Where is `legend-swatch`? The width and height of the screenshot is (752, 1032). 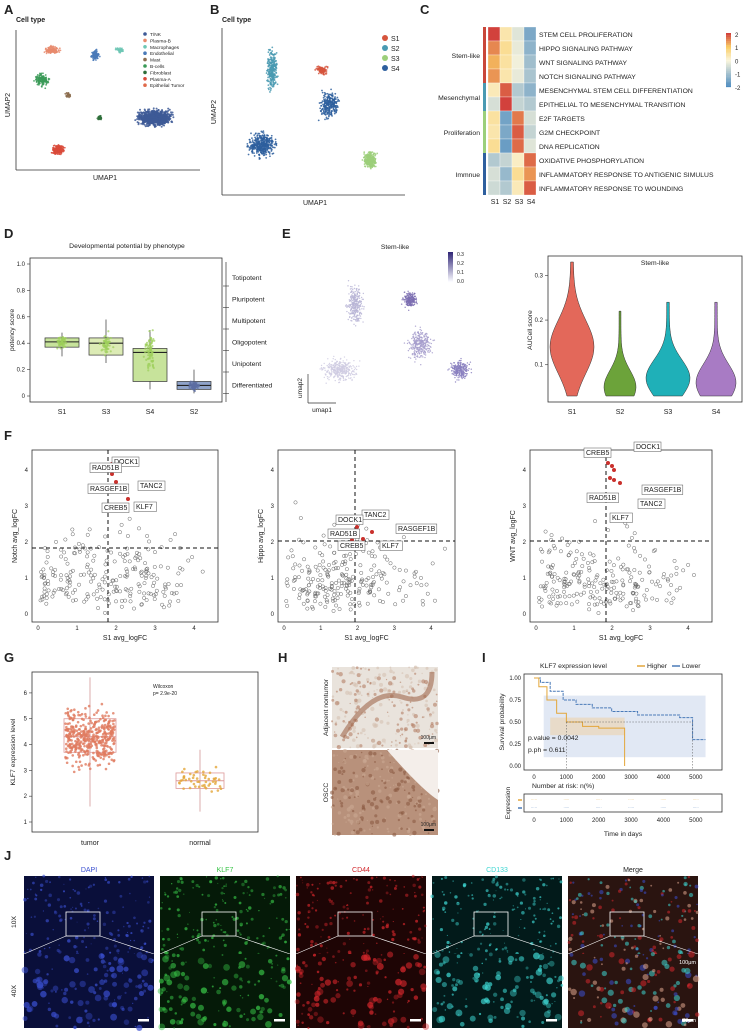
legend-swatch is located at coordinates (145, 34).